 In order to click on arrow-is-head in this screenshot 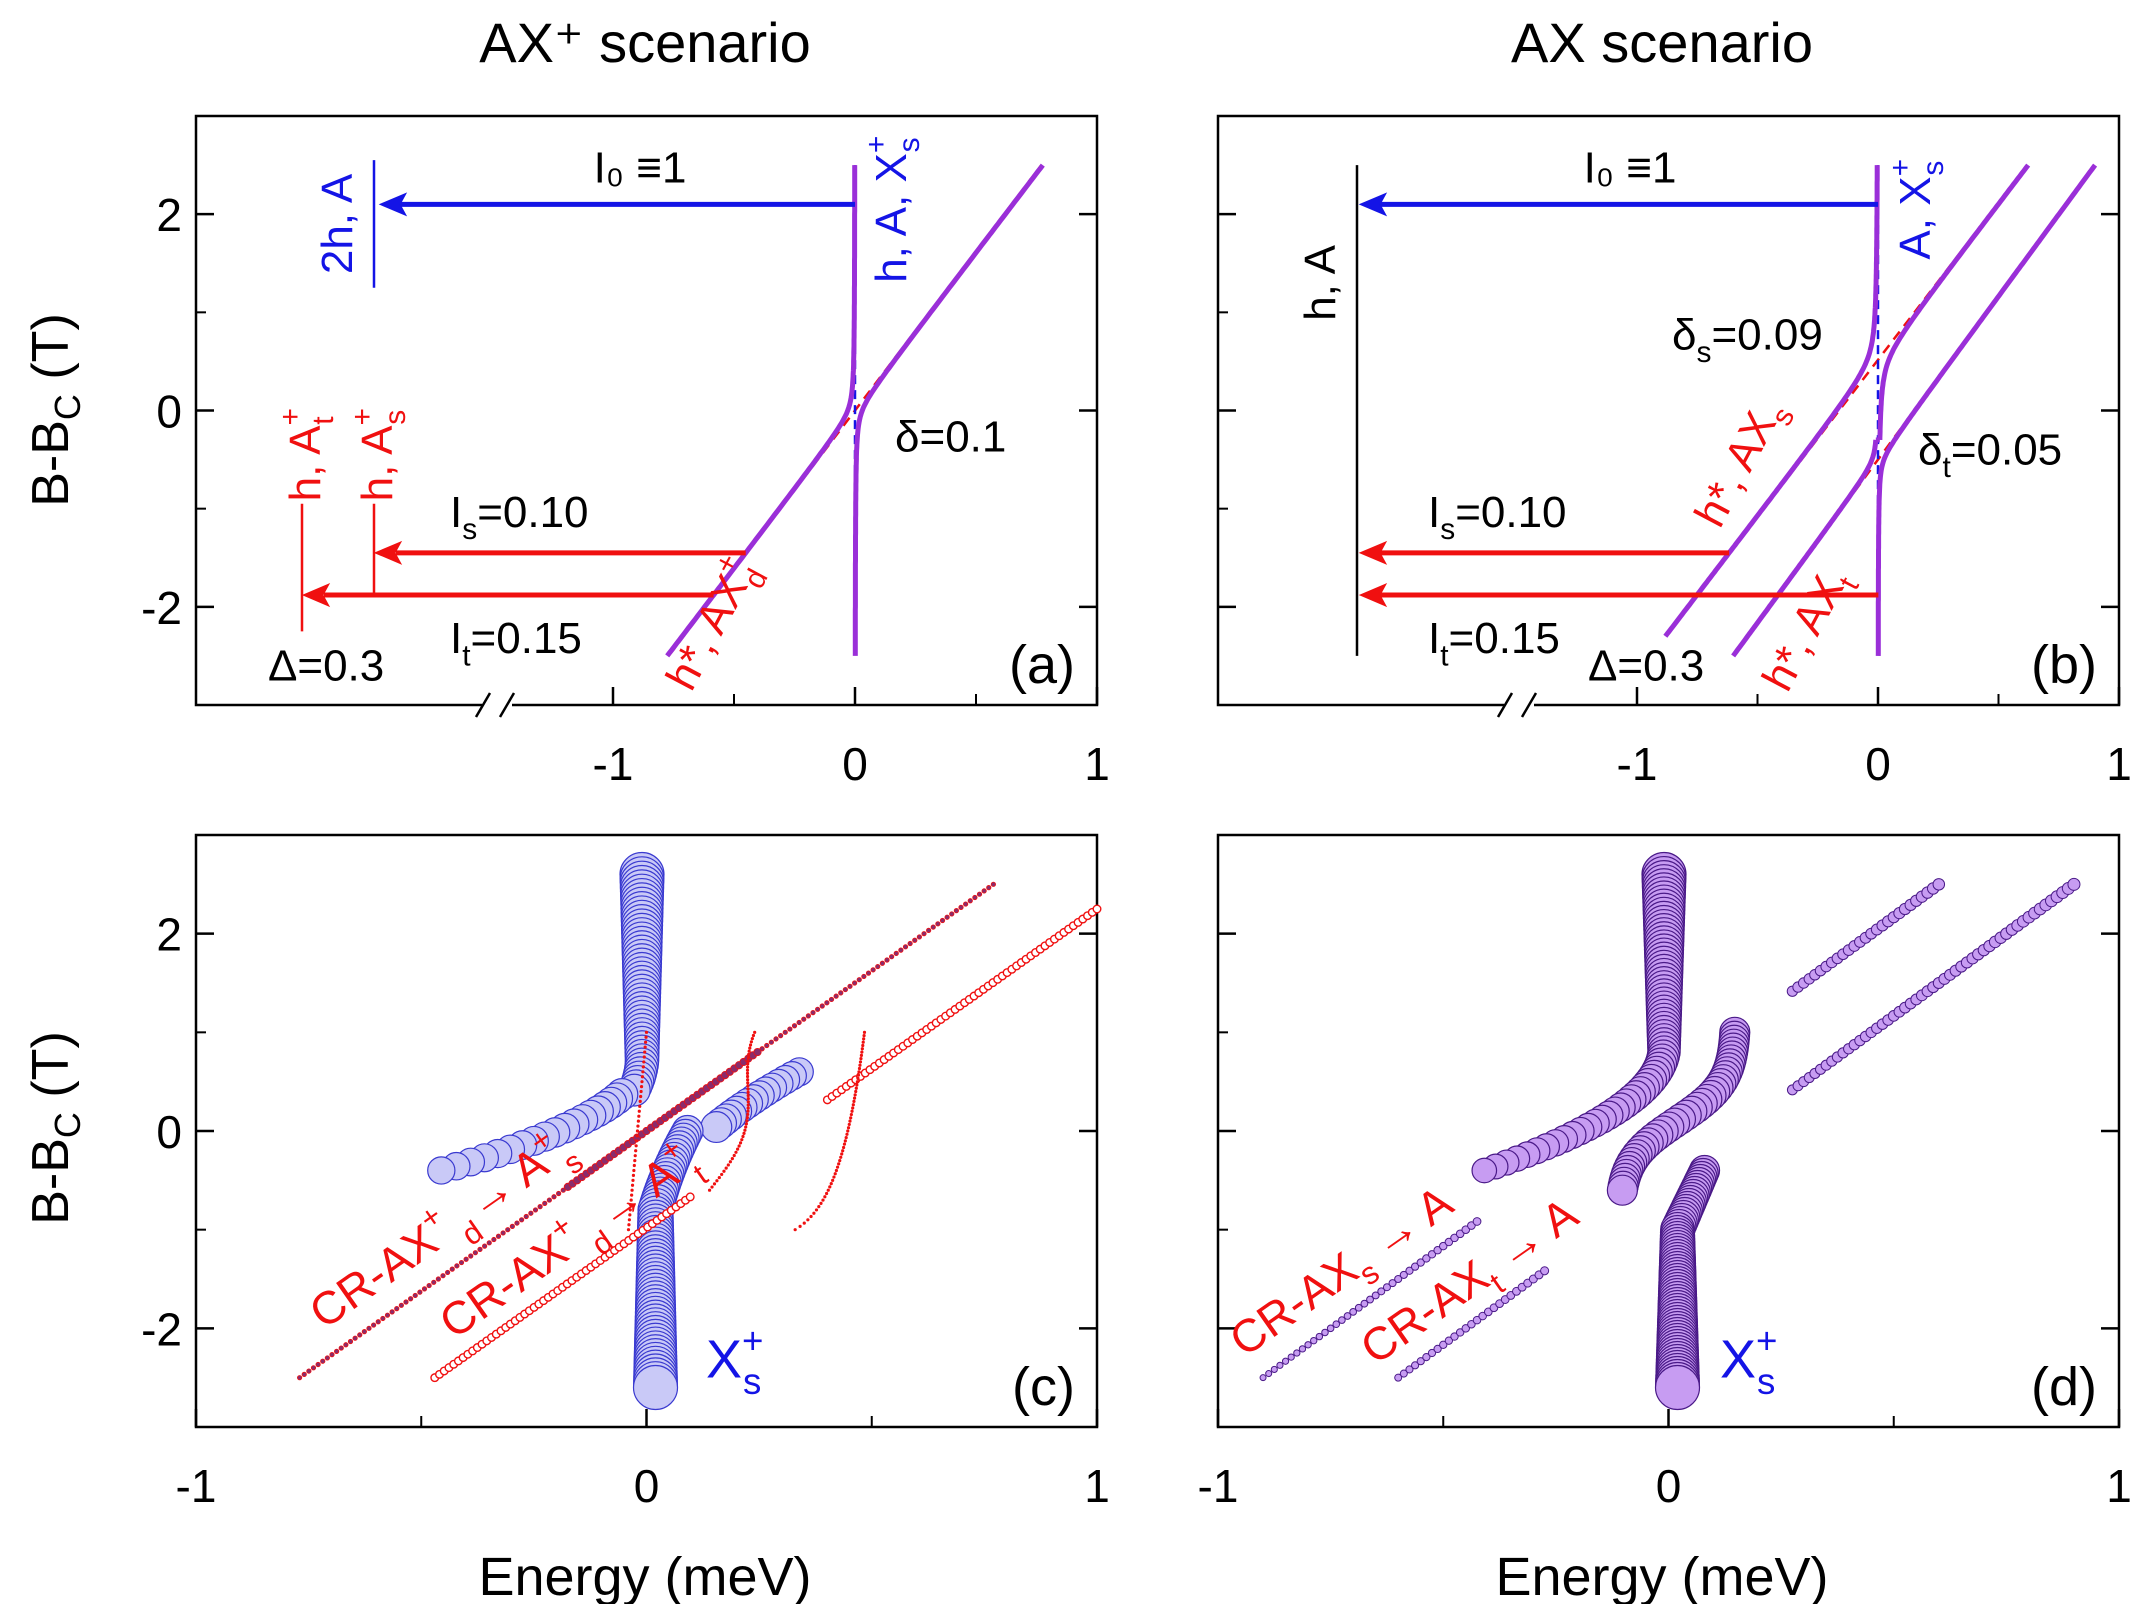, I will do `click(388, 552)`.